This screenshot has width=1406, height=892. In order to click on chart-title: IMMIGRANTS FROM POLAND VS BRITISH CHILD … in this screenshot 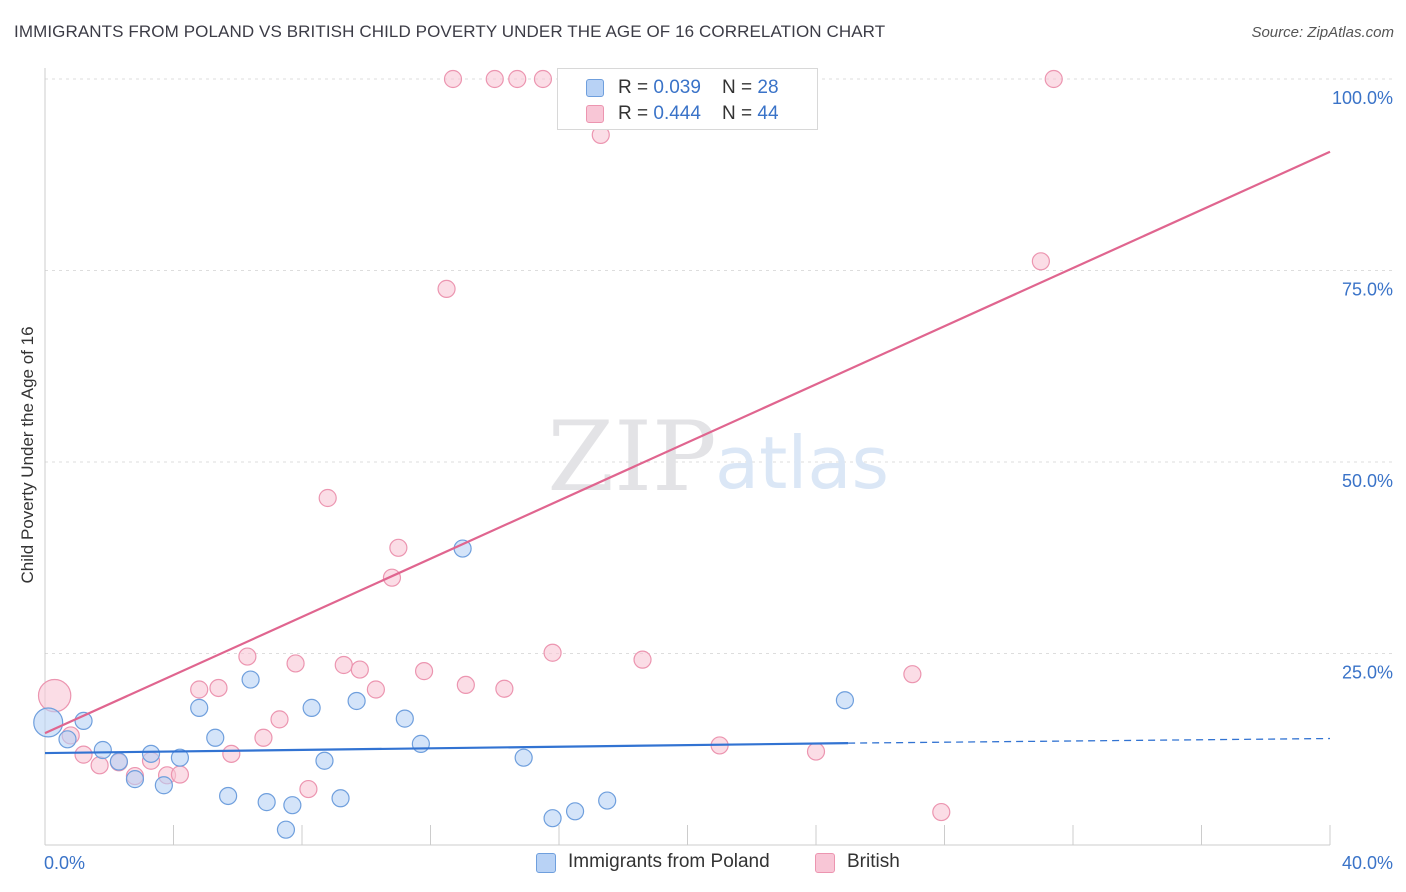, I will do `click(450, 31)`.